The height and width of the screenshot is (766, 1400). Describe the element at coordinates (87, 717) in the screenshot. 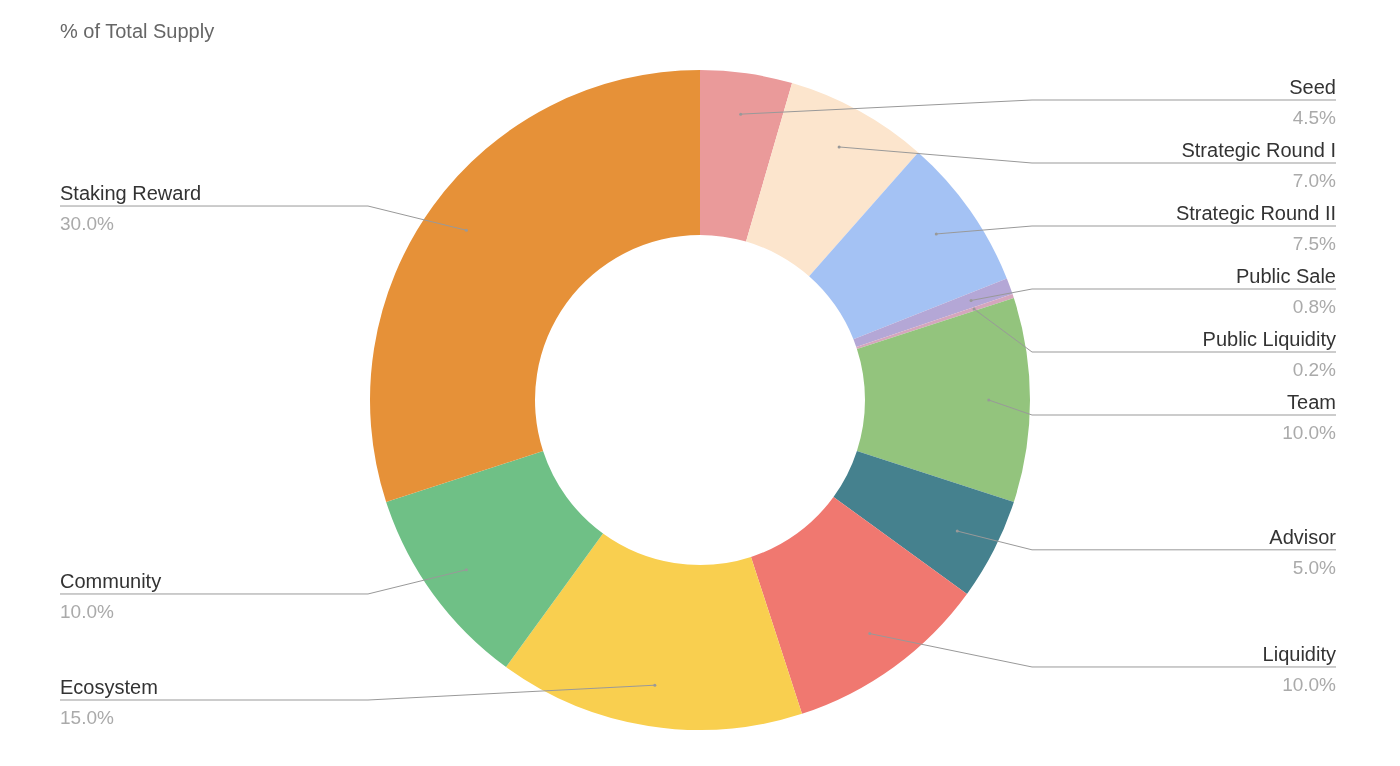

I see `data-label: 15.0%` at that location.